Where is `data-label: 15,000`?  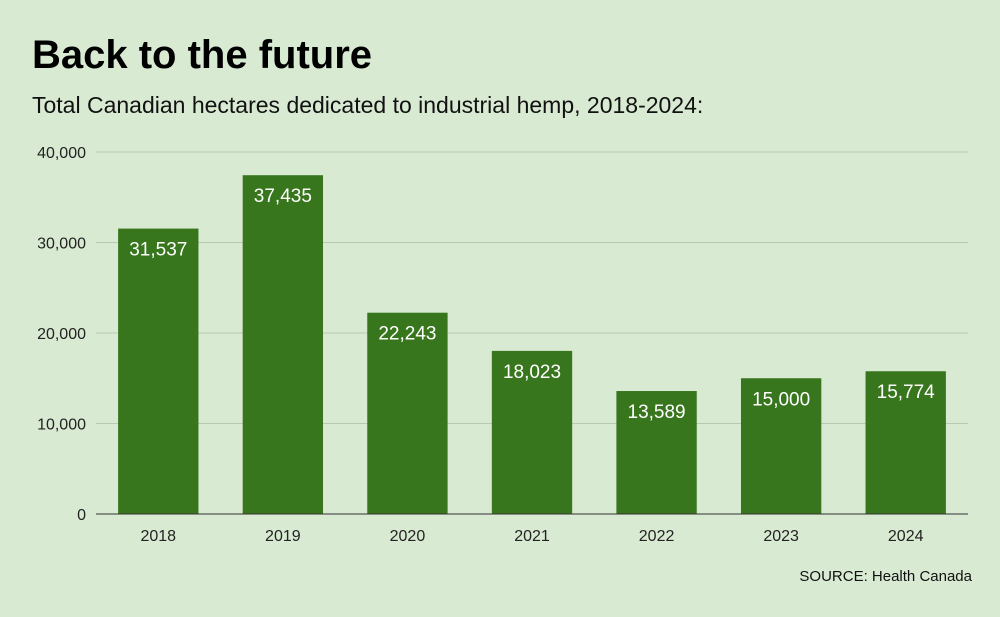 data-label: 15,000 is located at coordinates (781, 399).